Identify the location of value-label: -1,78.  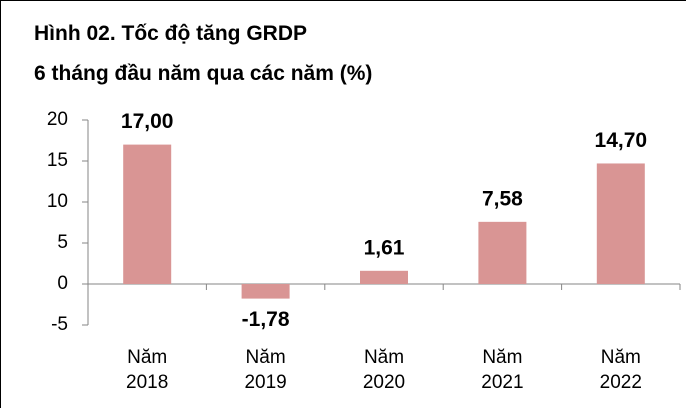
(266, 319).